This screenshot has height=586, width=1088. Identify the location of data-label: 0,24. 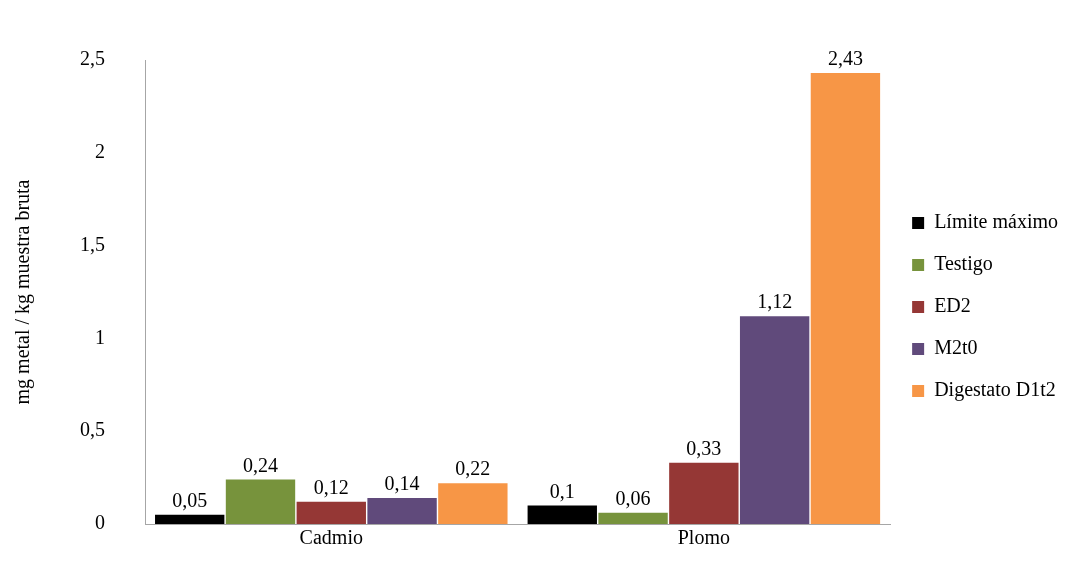
(260, 464).